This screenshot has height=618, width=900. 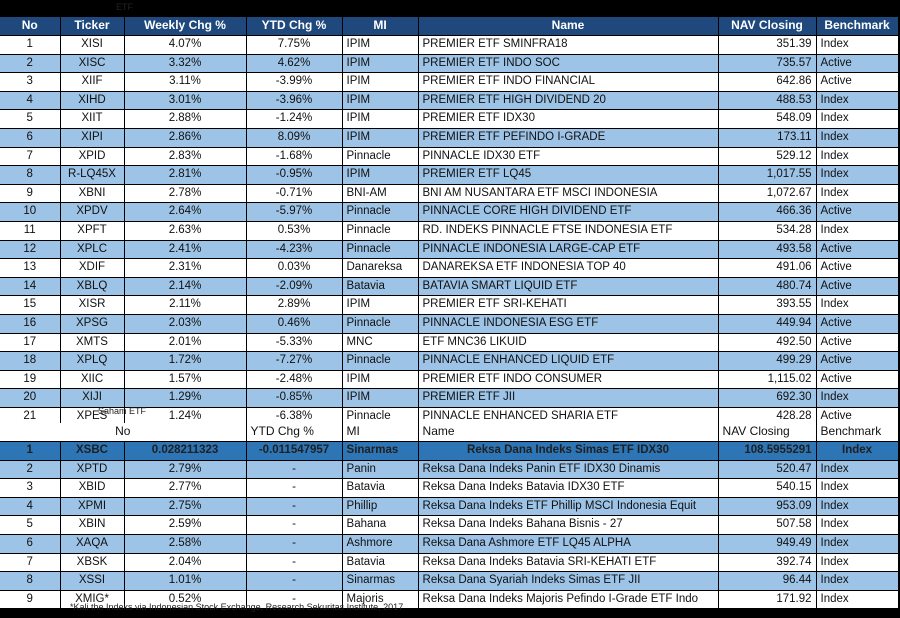 What do you see at coordinates (767, 64) in the screenshot?
I see `table-cell: 735.57` at bounding box center [767, 64].